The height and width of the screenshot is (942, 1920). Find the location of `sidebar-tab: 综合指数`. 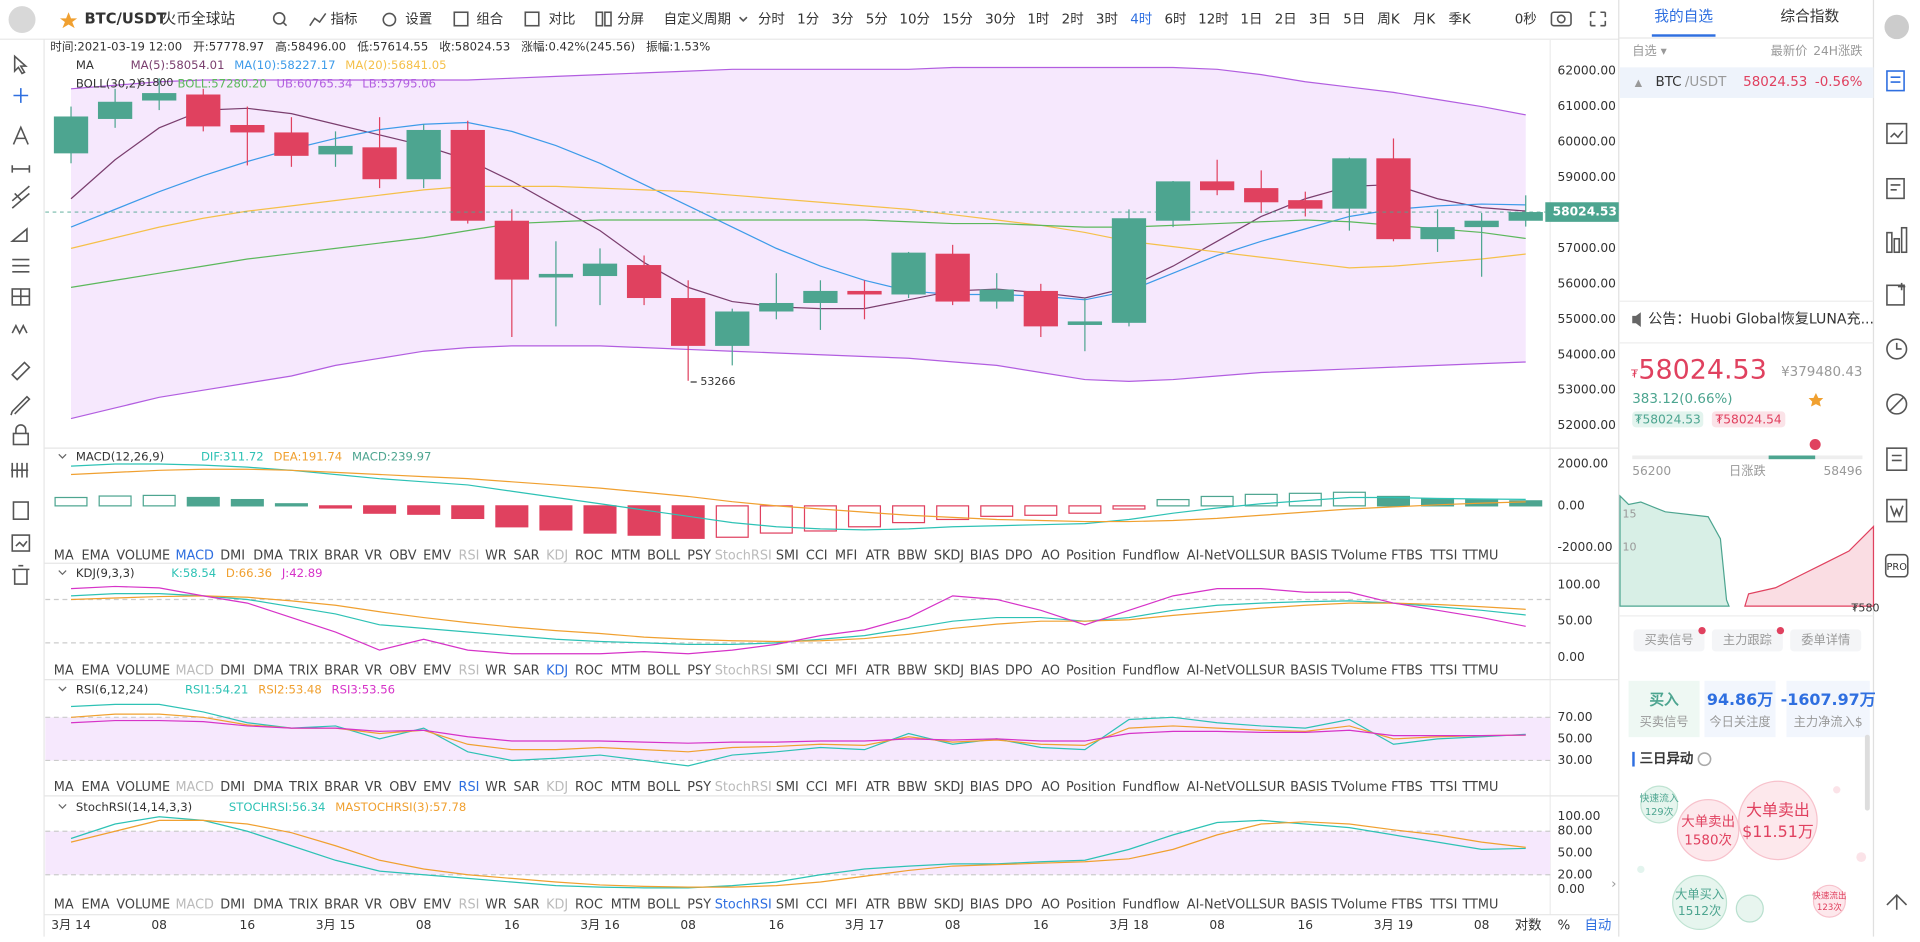

sidebar-tab: 综合指数 is located at coordinates (1809, 16).